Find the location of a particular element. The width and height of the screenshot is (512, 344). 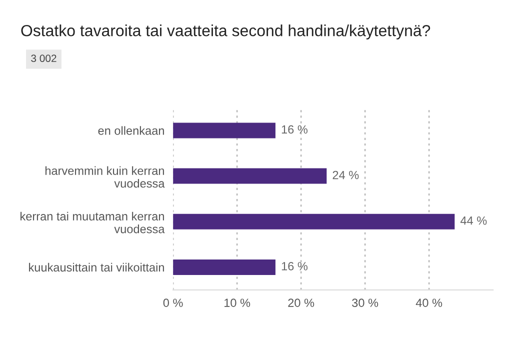

y-tick-label: kerran tai muutaman kerran vuodessa is located at coordinates (92, 223).